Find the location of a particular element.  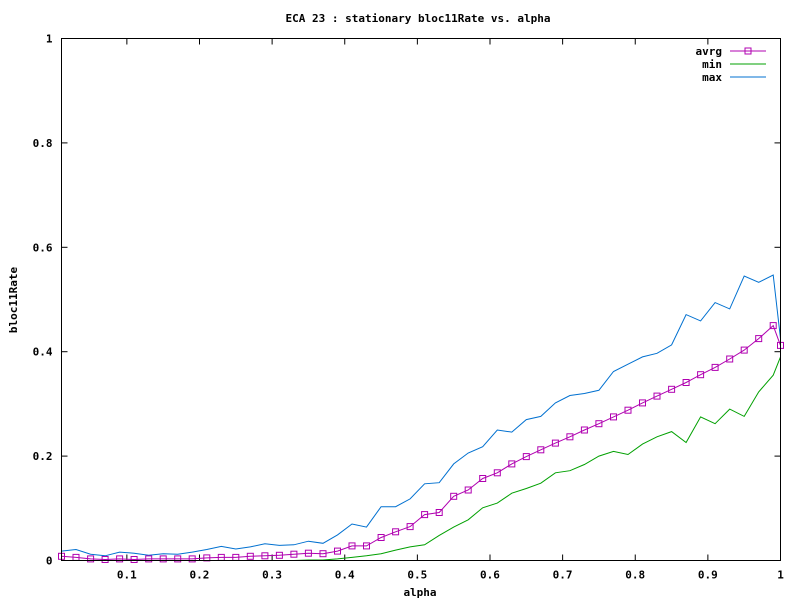

x-tick-label: 0.9 is located at coordinates (708, 575).